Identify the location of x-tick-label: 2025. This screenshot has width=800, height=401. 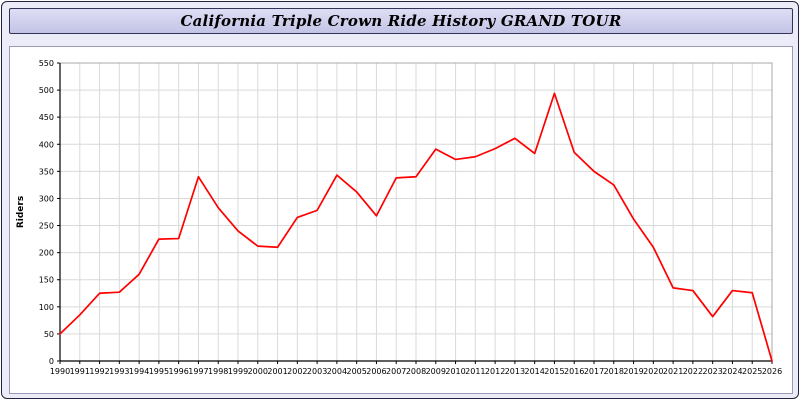
(752, 371).